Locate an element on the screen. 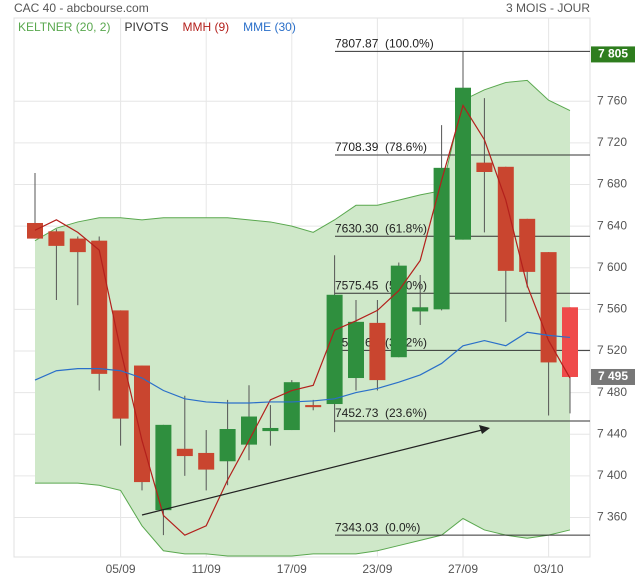 This screenshot has height=580, width=640. x-tick-label: 17/09 is located at coordinates (292, 569).